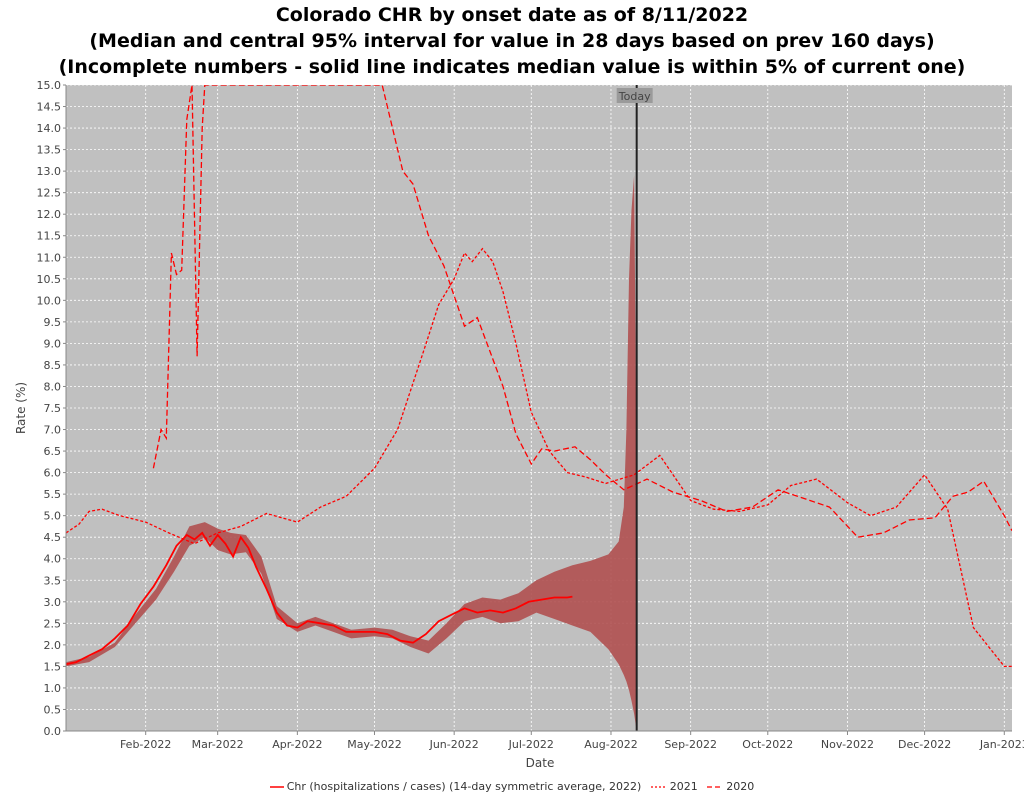 Image resolution: width=1024 pixels, height=800 pixels. I want to click on legend-item-2021: 2021, so click(674, 786).